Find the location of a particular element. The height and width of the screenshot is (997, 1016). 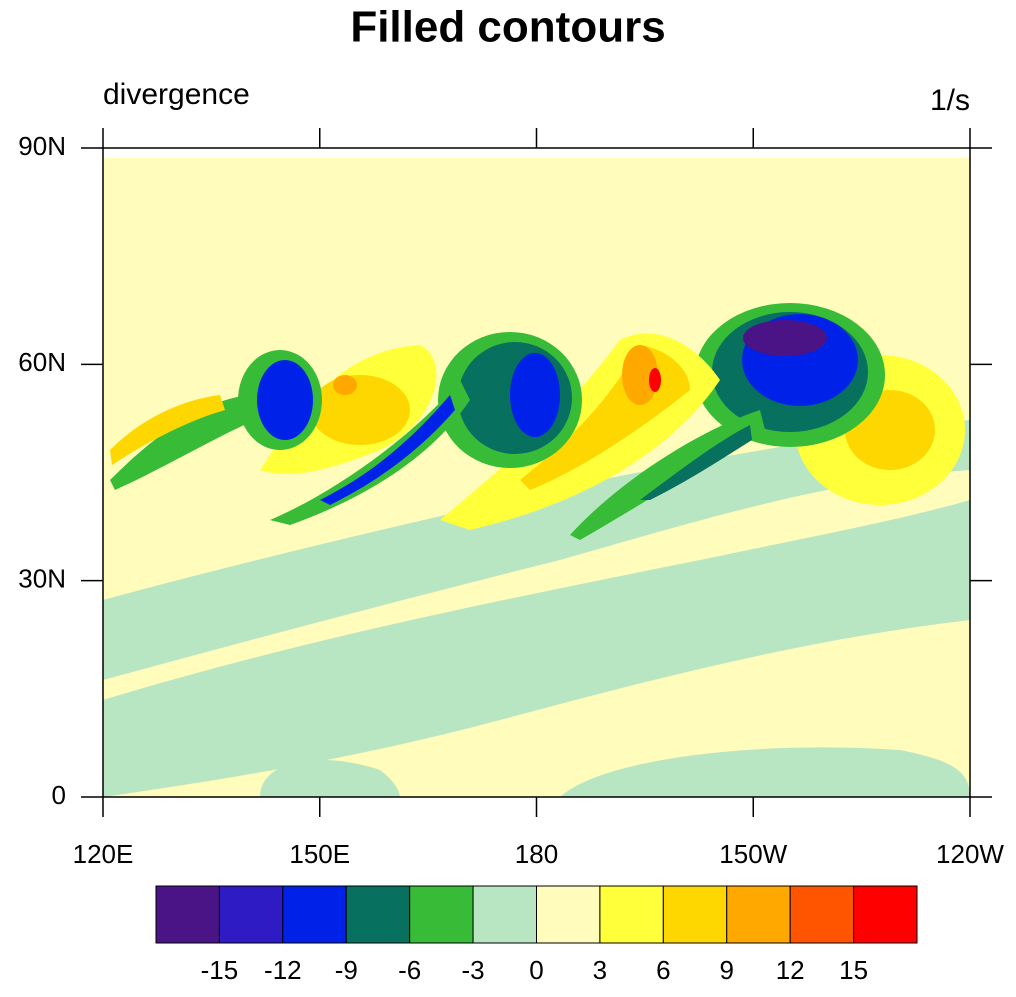

colorbar-label: 0 is located at coordinates (536, 970).